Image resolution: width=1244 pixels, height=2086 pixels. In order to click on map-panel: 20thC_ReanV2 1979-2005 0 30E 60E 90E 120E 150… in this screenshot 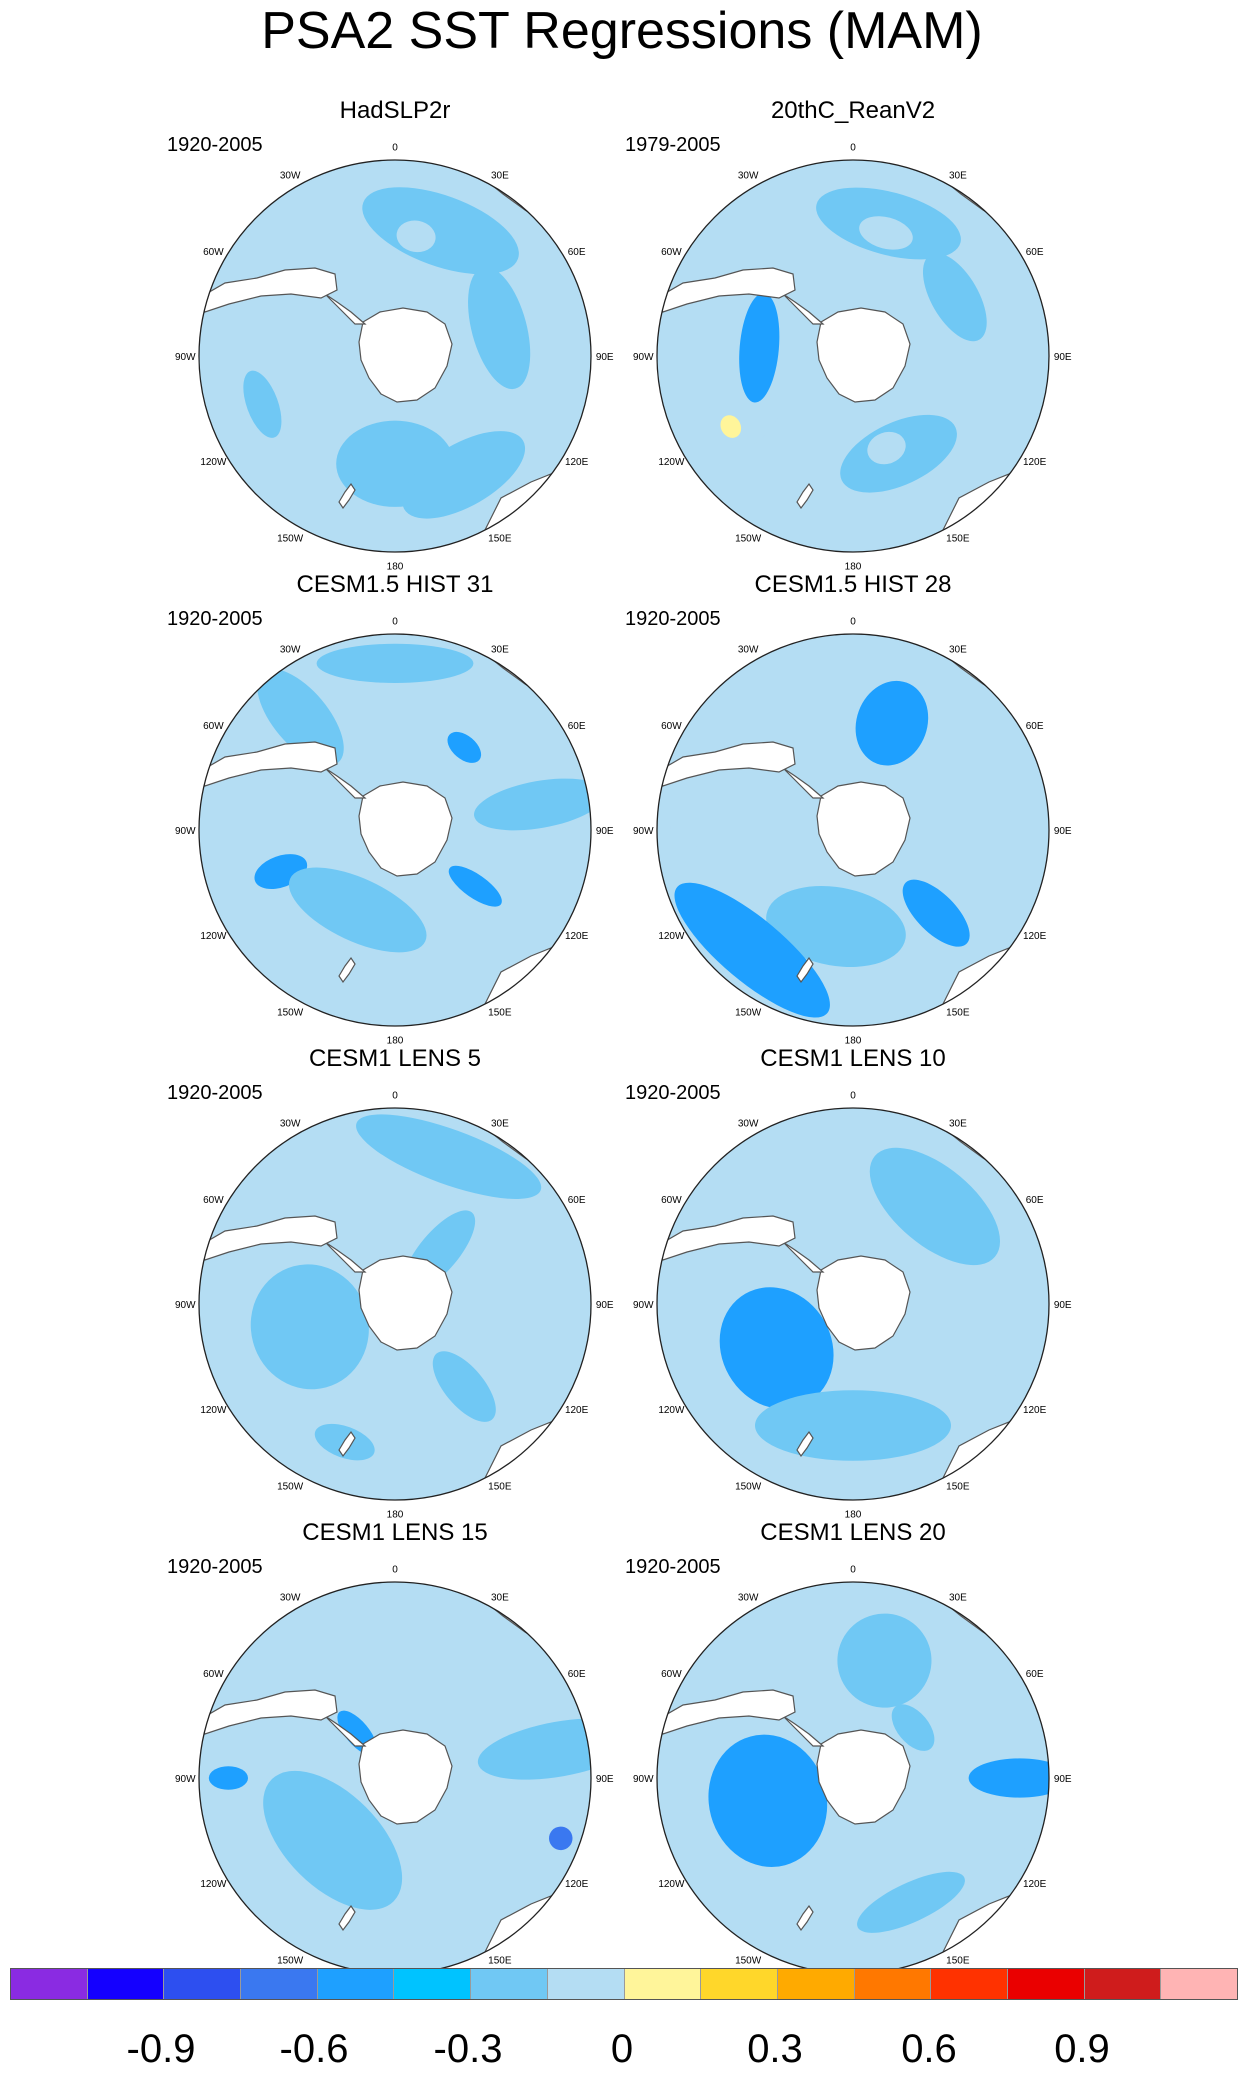, I will do `click(853, 335)`.